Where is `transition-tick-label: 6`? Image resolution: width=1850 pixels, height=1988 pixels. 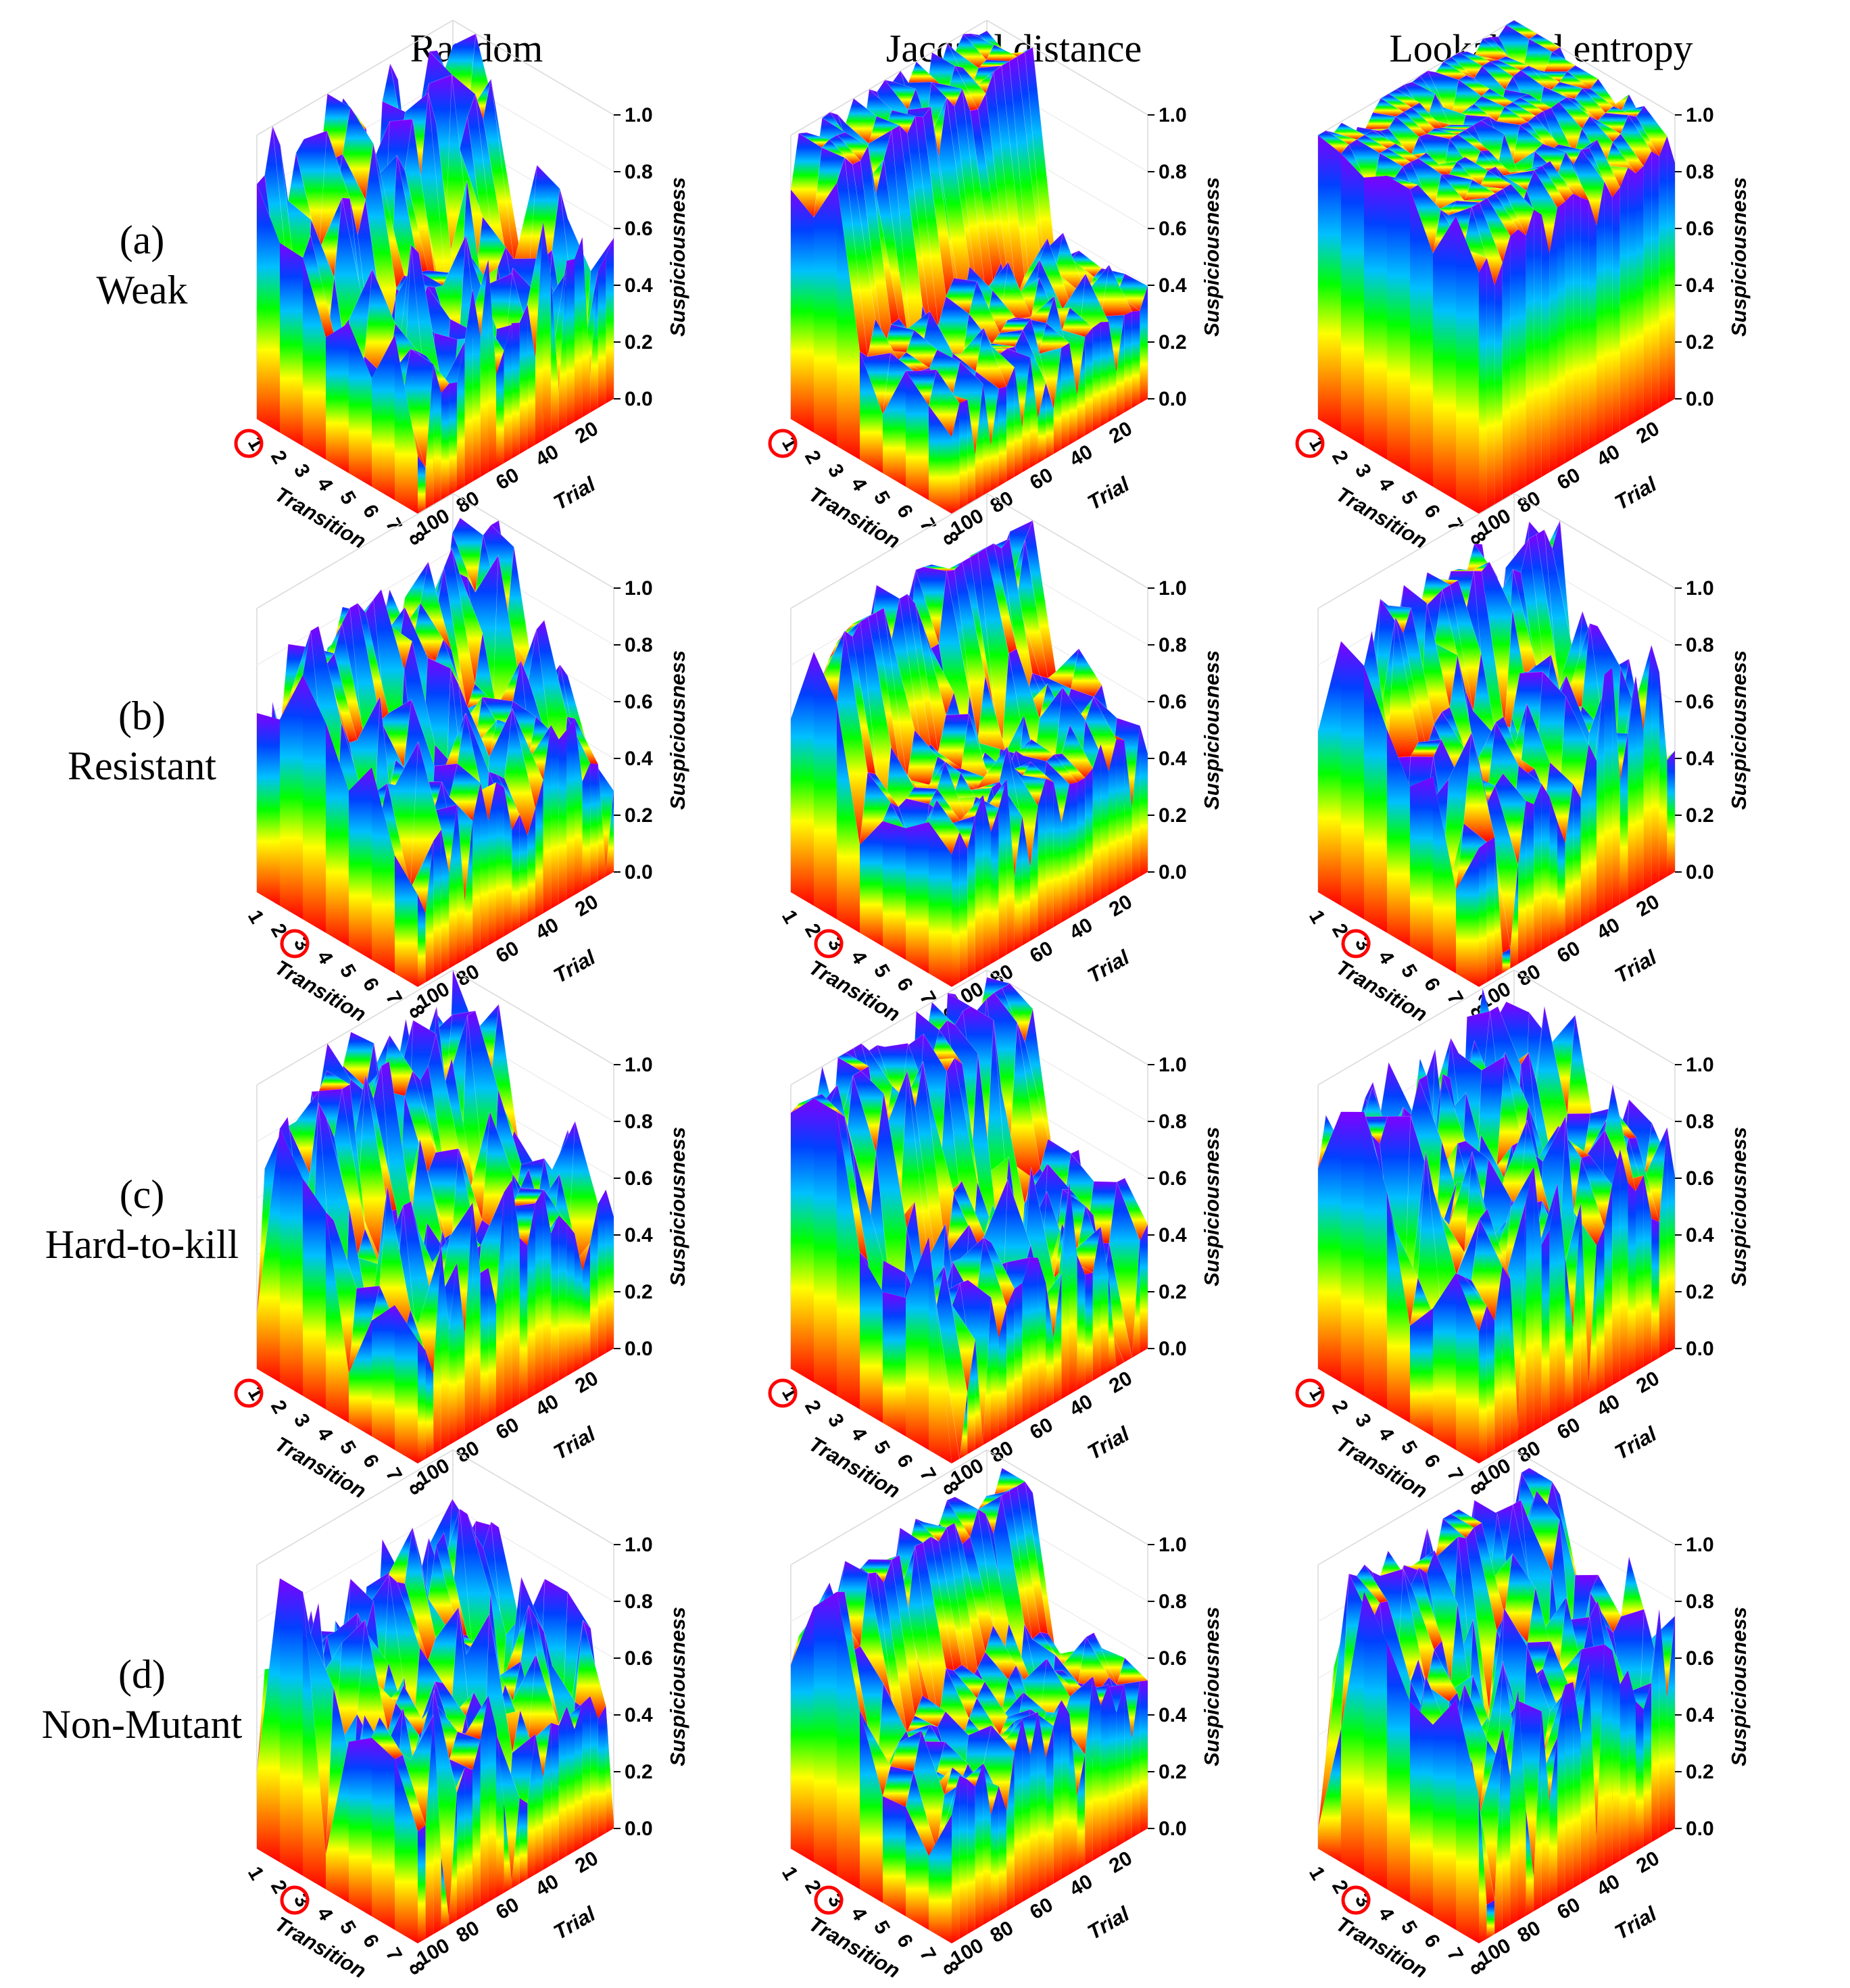
transition-tick-label: 6 is located at coordinates (905, 1941).